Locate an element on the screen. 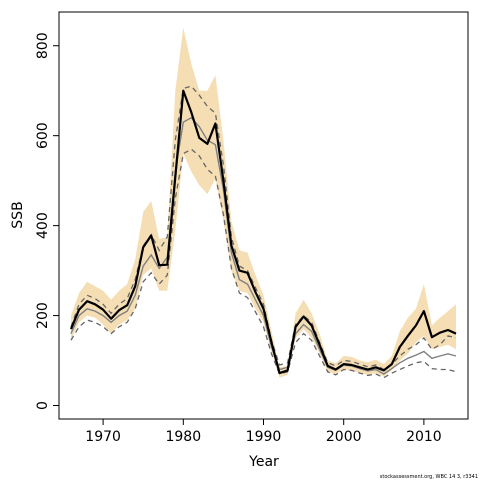 The width and height of the screenshot is (480, 480). x-tick-label: 1990 is located at coordinates (264, 437).